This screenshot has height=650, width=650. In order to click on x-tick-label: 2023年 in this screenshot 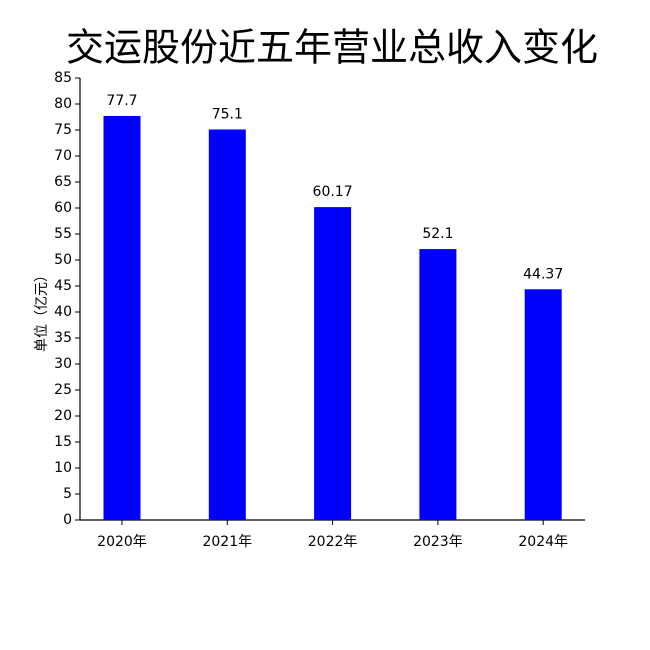, I will do `click(438, 542)`.